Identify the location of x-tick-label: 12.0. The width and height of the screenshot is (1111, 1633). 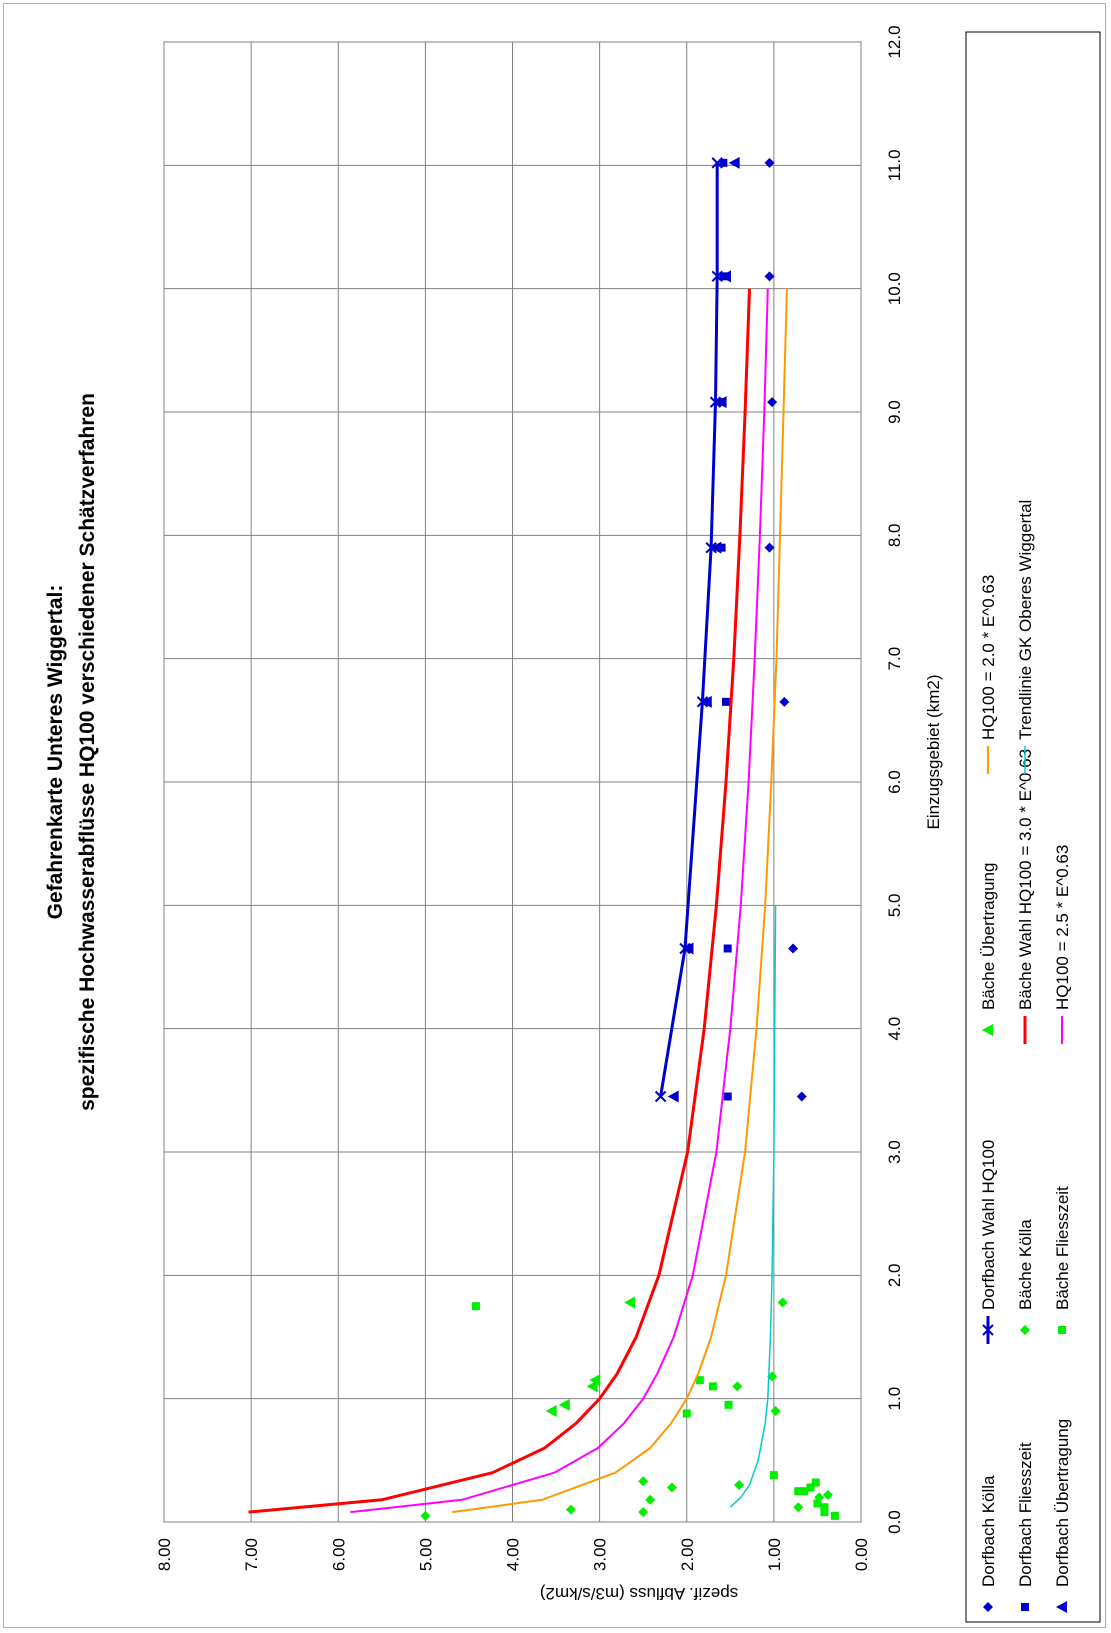
(894, 41).